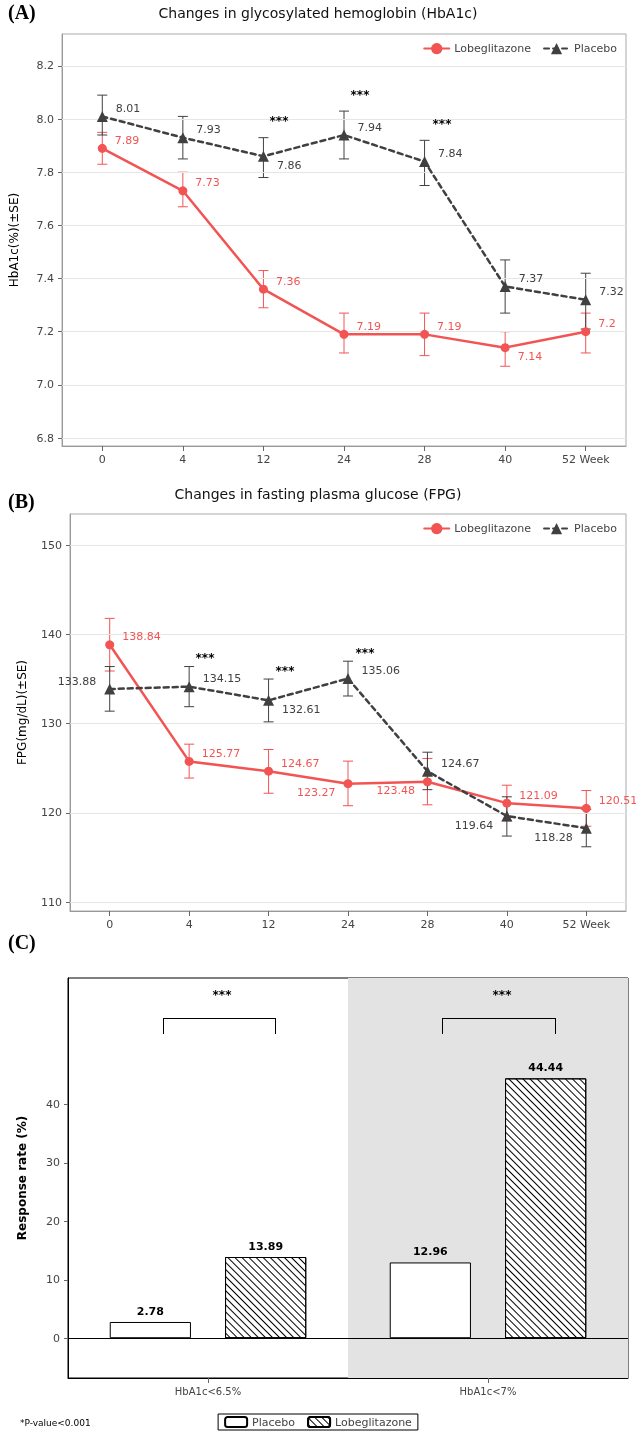 Image resolution: width=636 pixels, height=1434 pixels. I want to click on x-tick-label: HbA1c<7%, so click(488, 1391).